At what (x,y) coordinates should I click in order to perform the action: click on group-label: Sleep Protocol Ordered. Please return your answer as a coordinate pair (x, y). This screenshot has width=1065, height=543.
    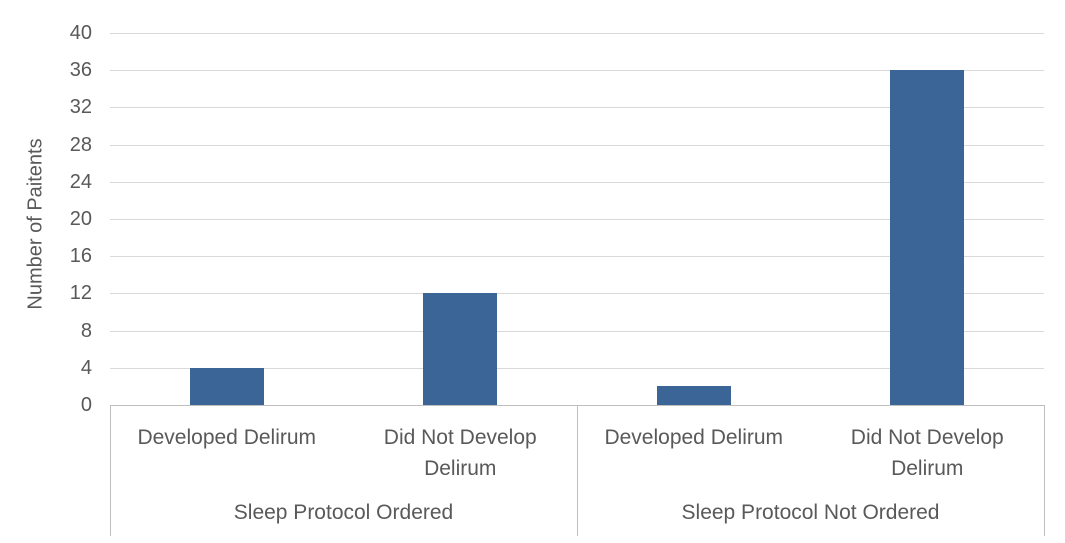
    Looking at the image, I should click on (343, 512).